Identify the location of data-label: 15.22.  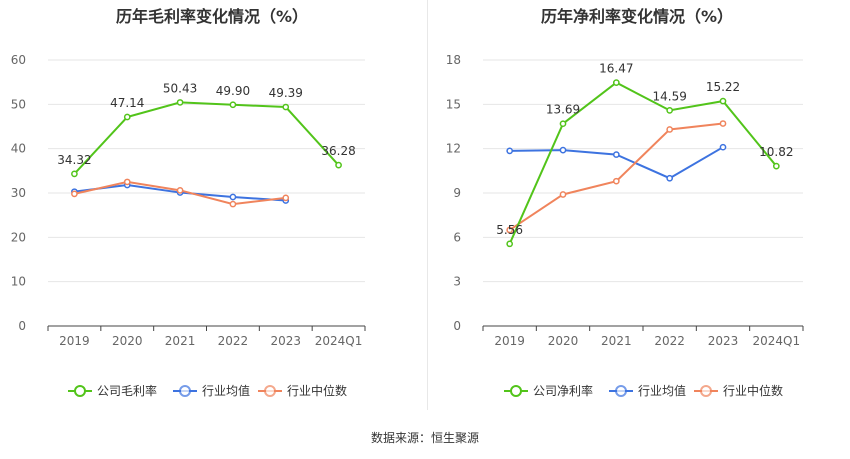
(723, 87).